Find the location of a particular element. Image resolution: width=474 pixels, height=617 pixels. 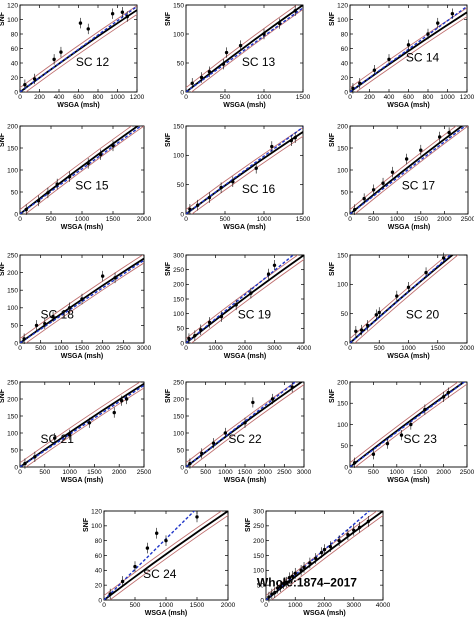

upper-band-curve is located at coordinates (244, 168).